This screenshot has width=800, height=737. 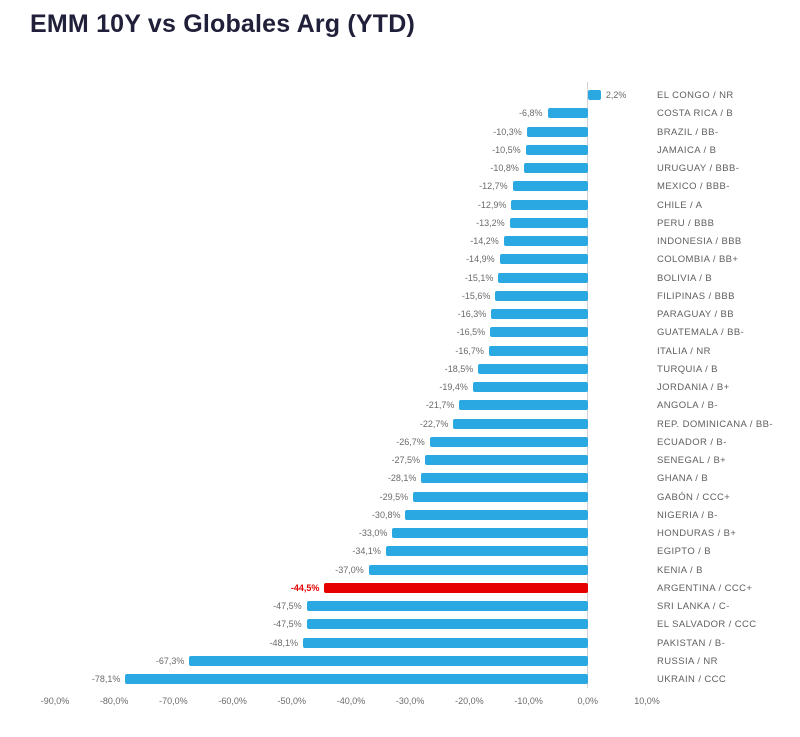 What do you see at coordinates (684, 552) in the screenshot?
I see `country-label: EGIPTO / B` at bounding box center [684, 552].